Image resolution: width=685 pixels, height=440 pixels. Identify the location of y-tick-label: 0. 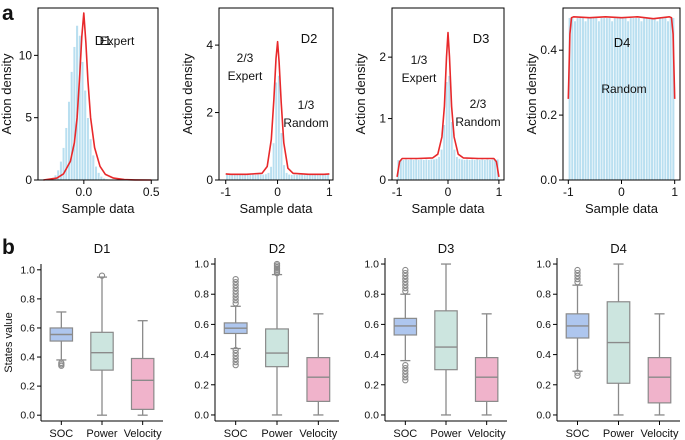
(382, 180).